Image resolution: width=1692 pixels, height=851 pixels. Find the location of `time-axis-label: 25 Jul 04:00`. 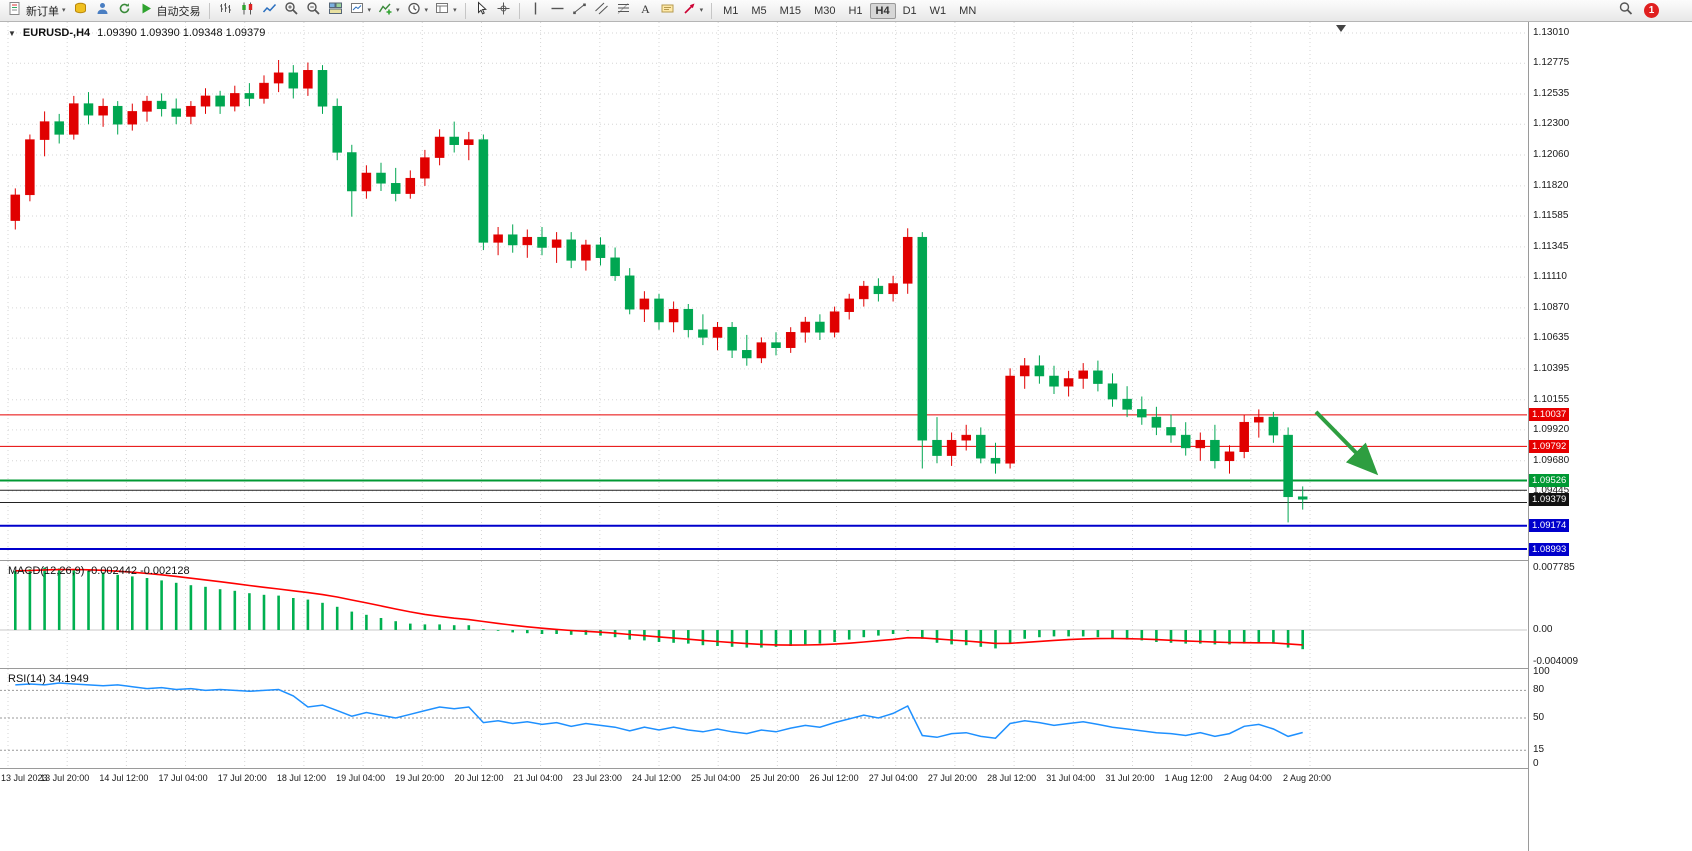

time-axis-label: 25 Jul 04:00 is located at coordinates (716, 778).